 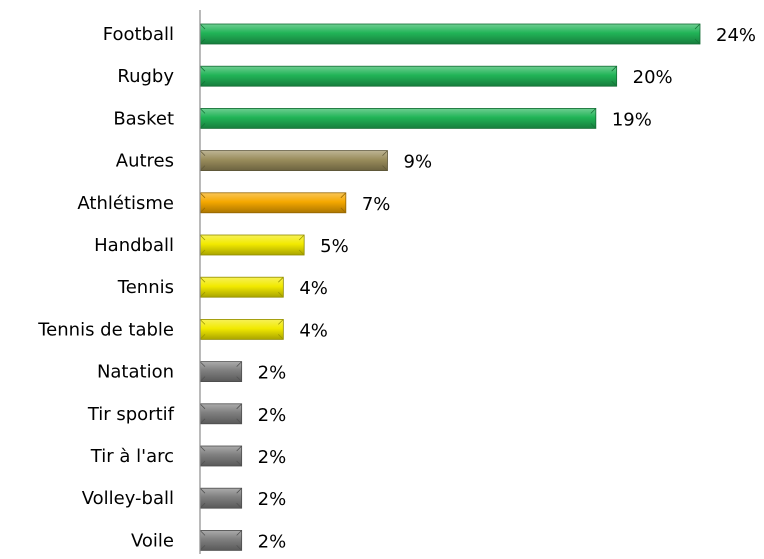 I want to click on category-label: Natation, so click(x=135, y=372).